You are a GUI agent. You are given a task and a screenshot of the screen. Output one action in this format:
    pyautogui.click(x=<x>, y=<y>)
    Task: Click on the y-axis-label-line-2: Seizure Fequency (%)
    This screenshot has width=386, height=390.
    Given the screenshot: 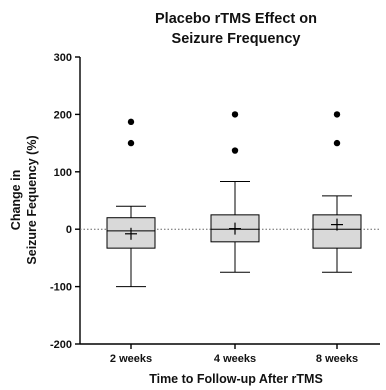 What is the action you would take?
    pyautogui.click(x=32, y=199)
    